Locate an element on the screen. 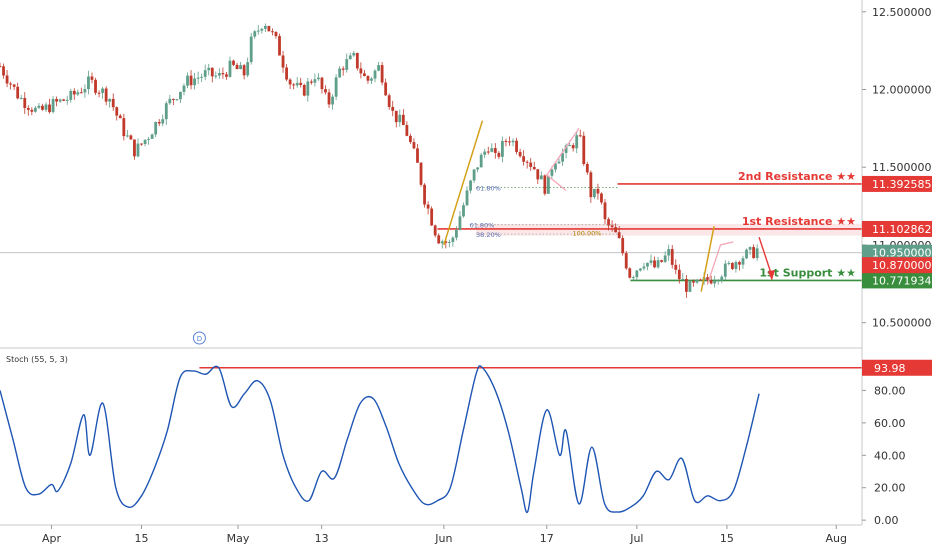 The width and height of the screenshot is (932, 550). price-tag-box is located at coordinates (897, 252).